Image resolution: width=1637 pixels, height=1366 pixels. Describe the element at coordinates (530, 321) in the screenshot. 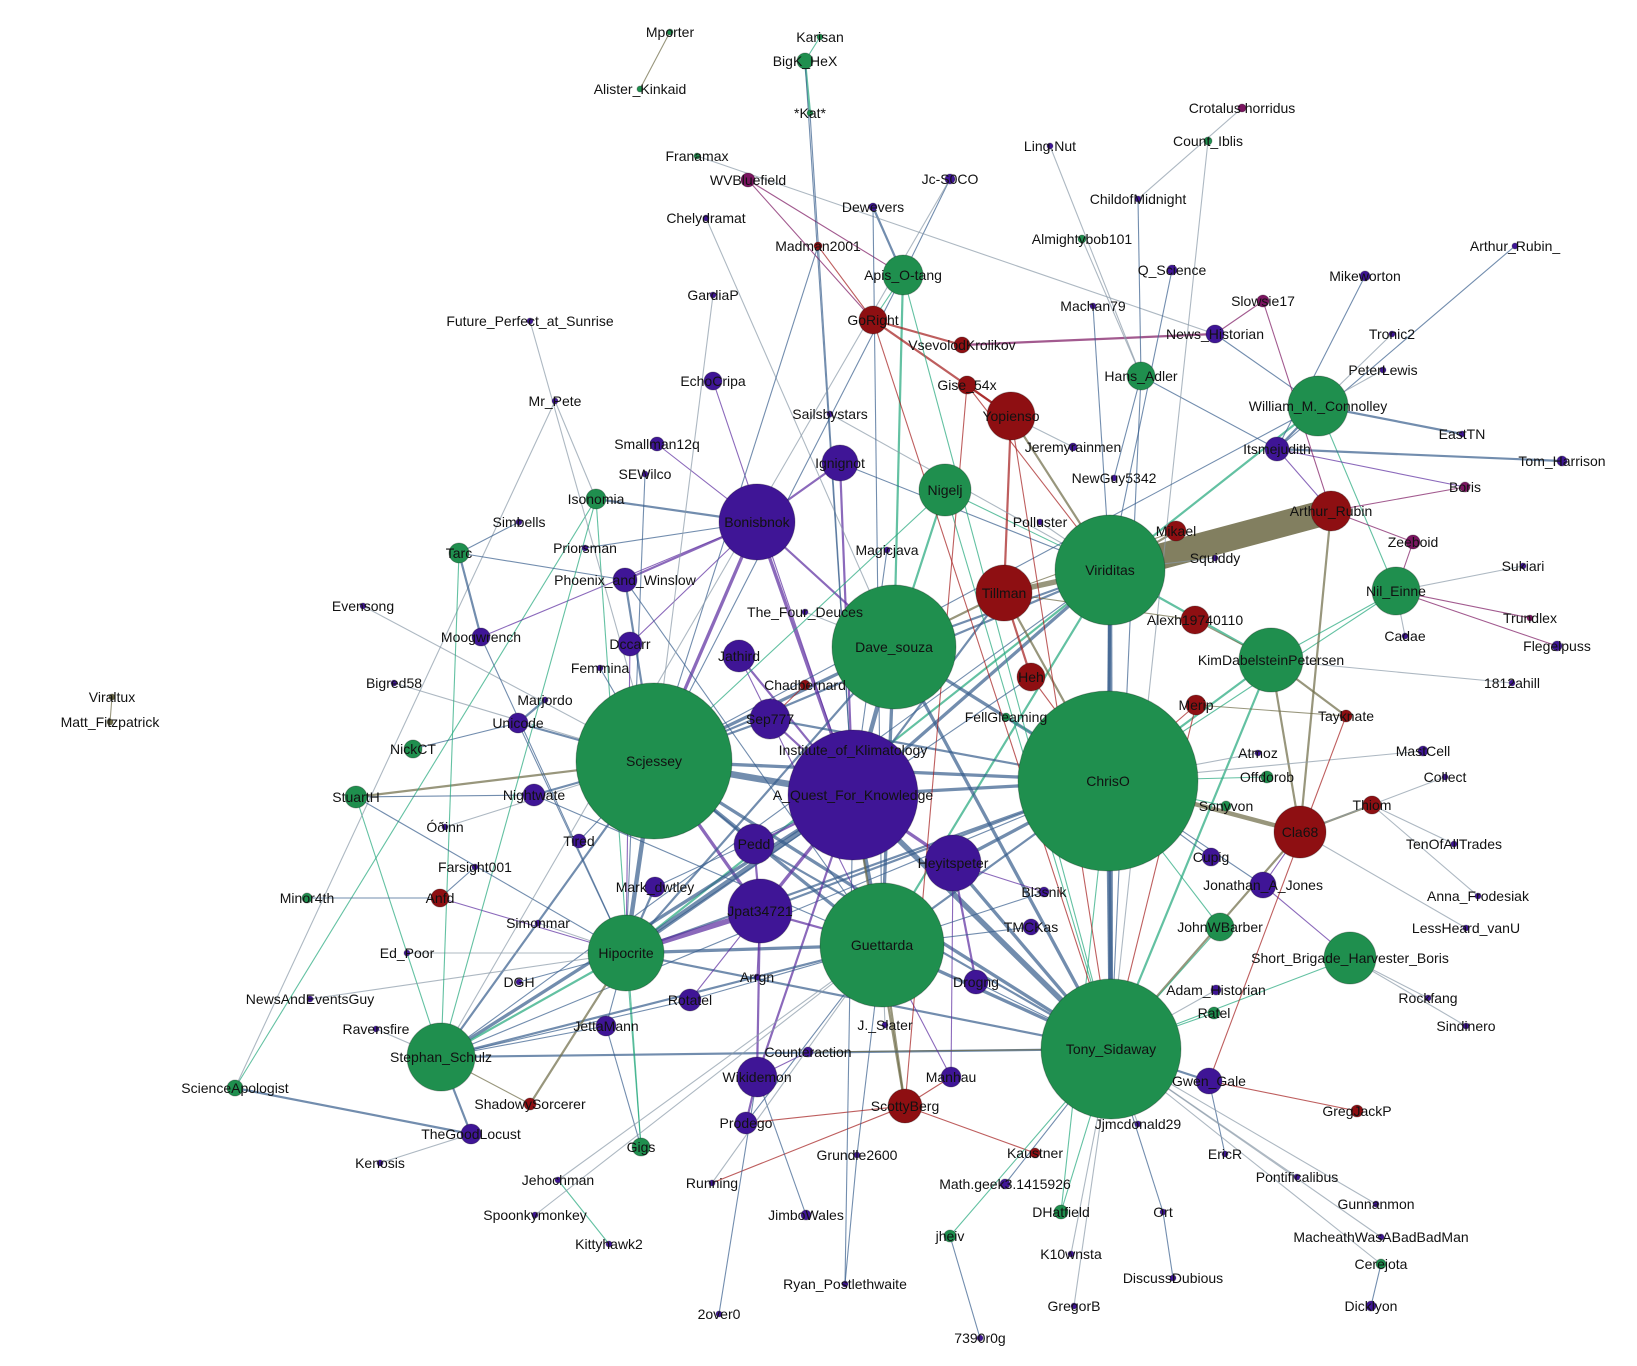

I see `node-Future_Perfect_at_Sunrise` at that location.